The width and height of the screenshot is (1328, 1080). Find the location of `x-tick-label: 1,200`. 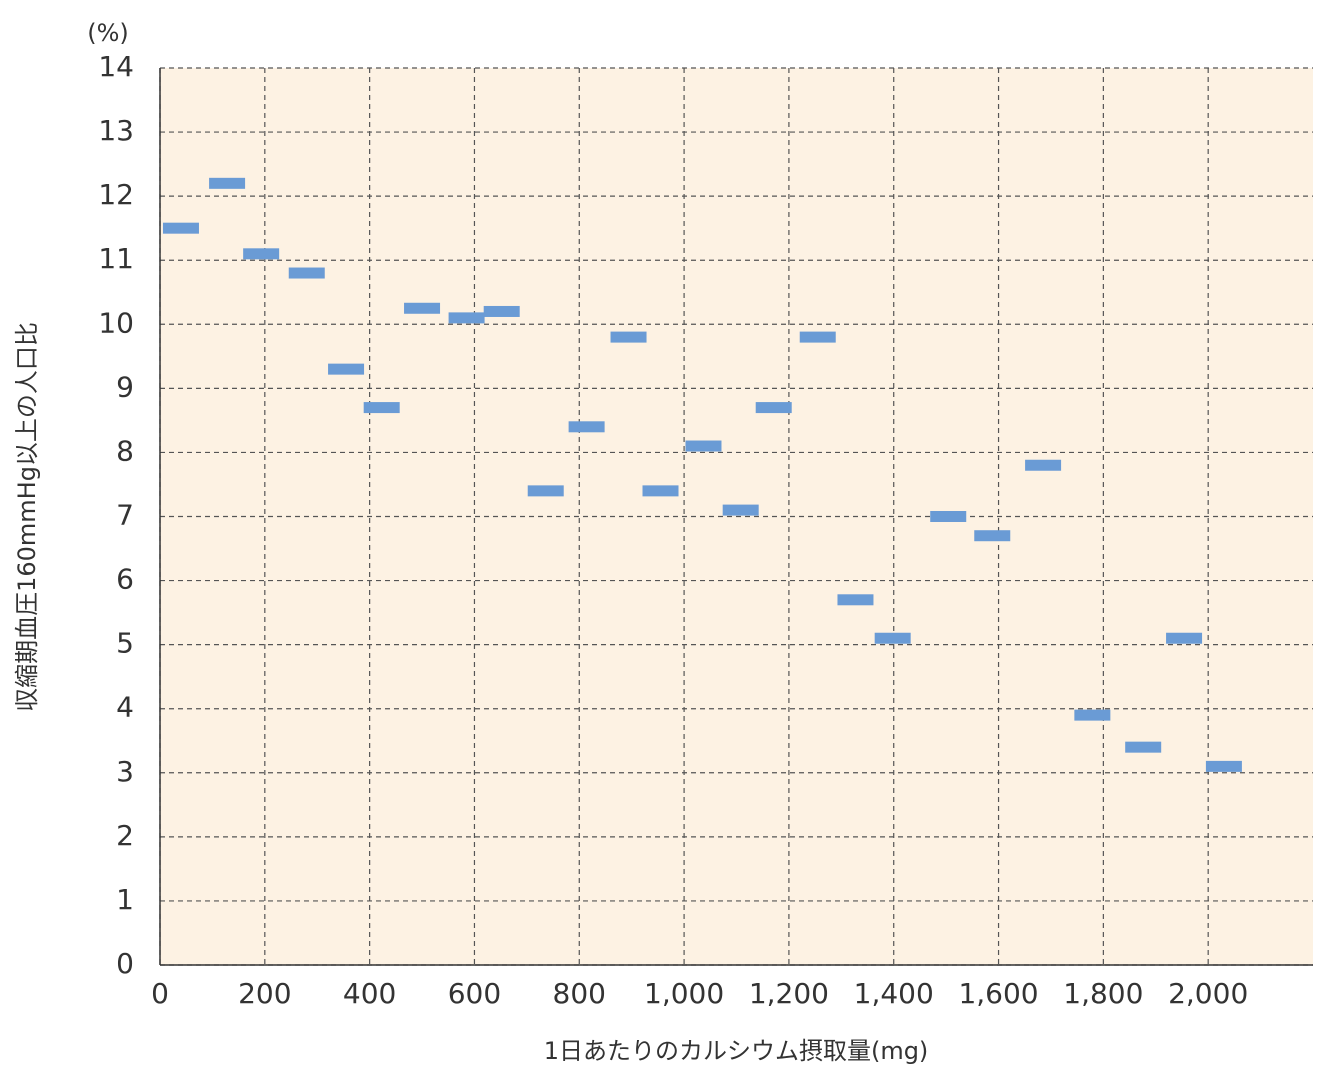

x-tick-label: 1,200 is located at coordinates (789, 993).